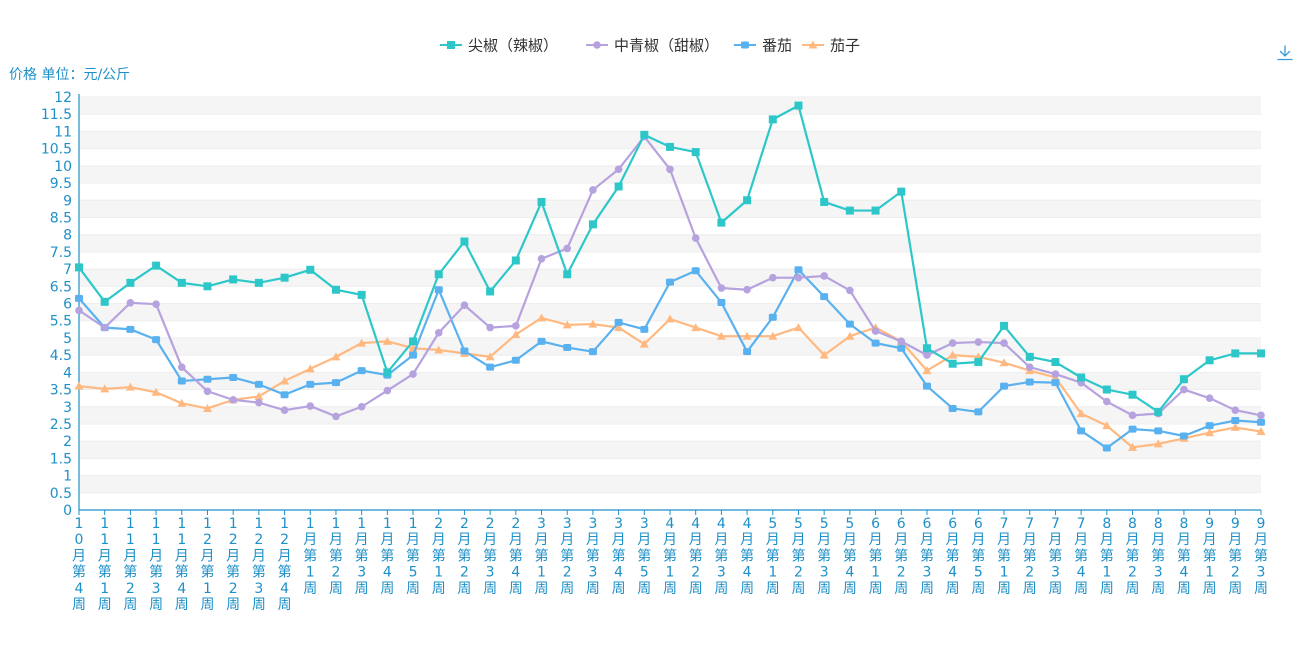 This screenshot has height=650, width=1300. Describe the element at coordinates (67, 339) in the screenshot. I see `y-tick-label: 5` at that location.